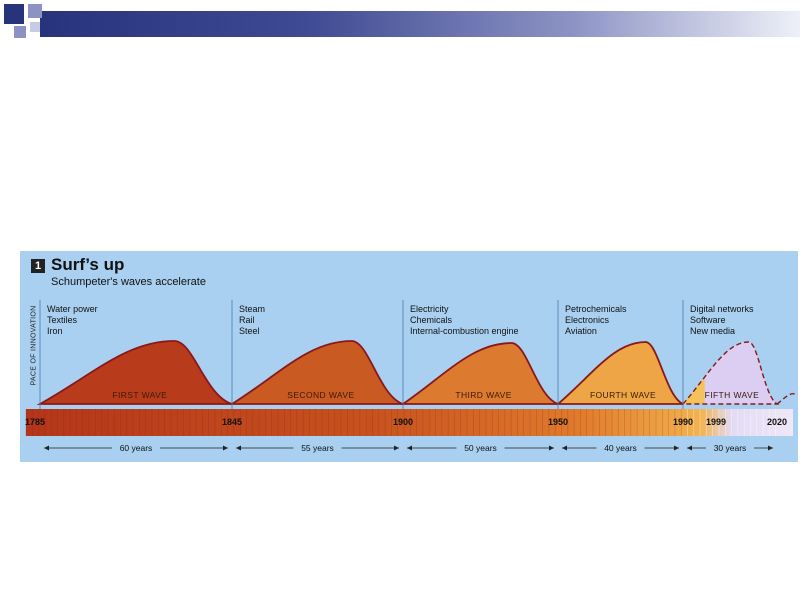 The height and width of the screenshot is (600, 800). I want to click on industry-label: New media, so click(712, 331).